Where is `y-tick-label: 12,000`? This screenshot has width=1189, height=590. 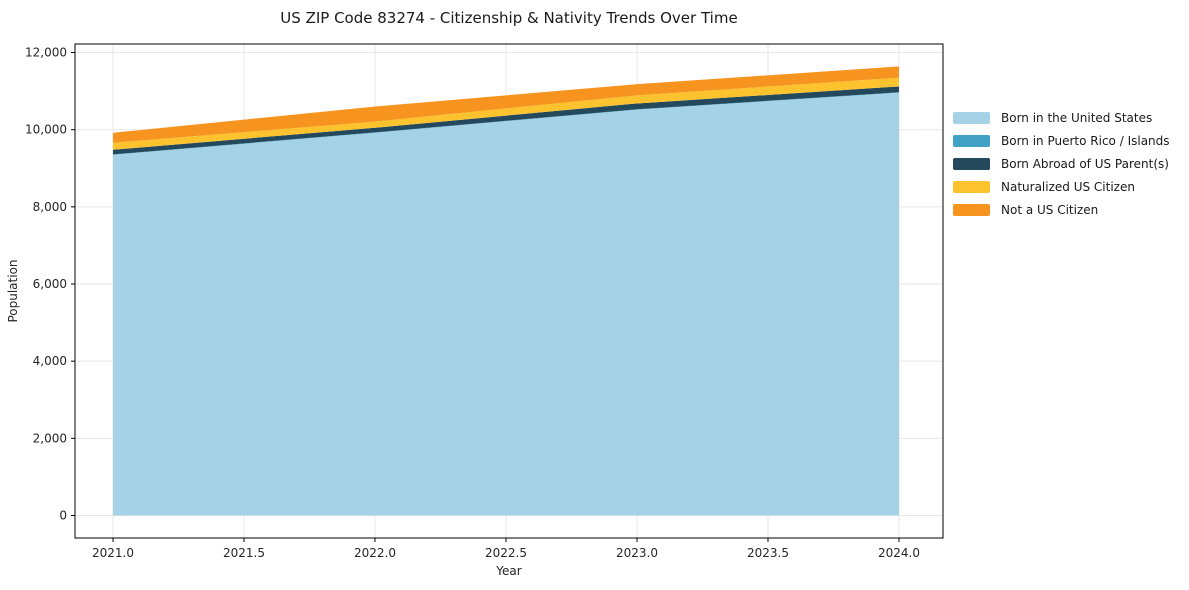
y-tick-label: 12,000 is located at coordinates (46, 53).